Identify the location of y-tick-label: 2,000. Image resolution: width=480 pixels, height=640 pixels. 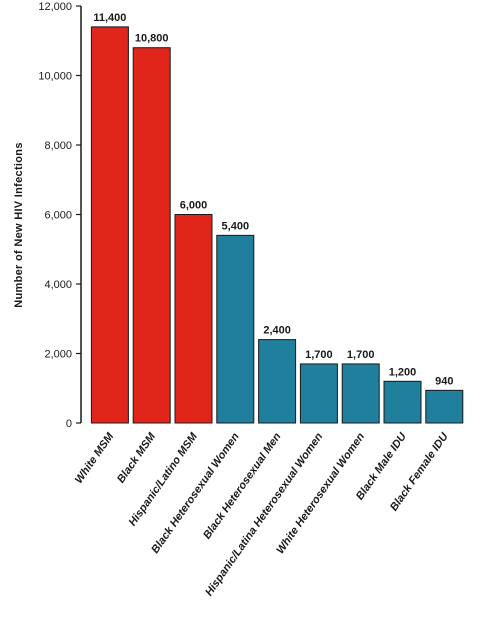
(58, 355).